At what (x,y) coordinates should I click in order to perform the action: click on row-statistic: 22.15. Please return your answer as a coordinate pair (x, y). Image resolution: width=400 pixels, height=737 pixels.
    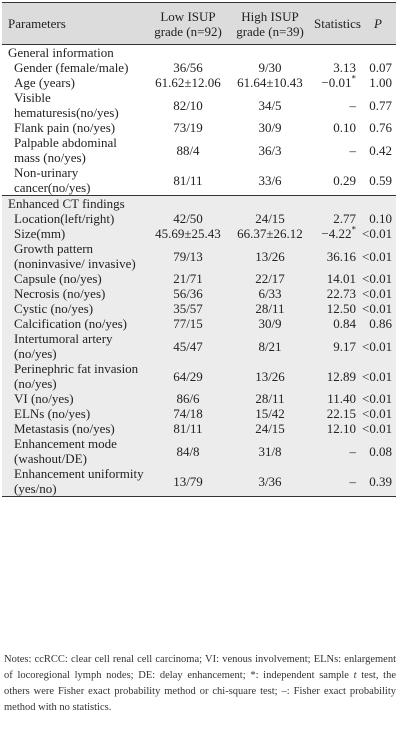
    Looking at the image, I should click on (336, 413).